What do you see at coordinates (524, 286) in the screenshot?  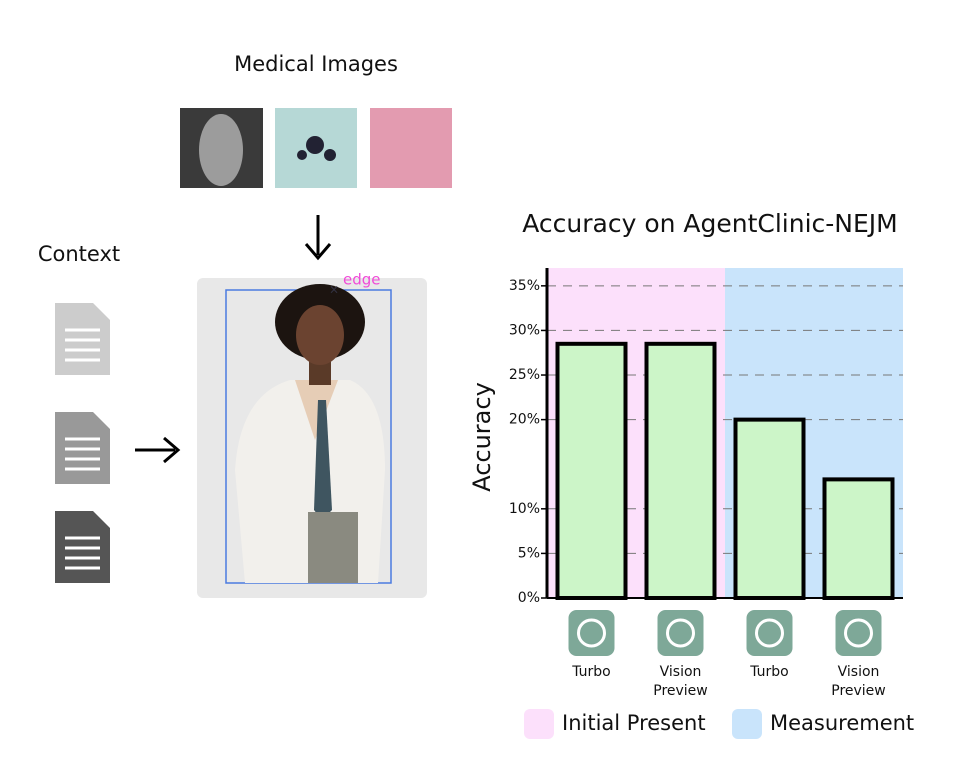 I see `y-tick-label: 35%` at bounding box center [524, 286].